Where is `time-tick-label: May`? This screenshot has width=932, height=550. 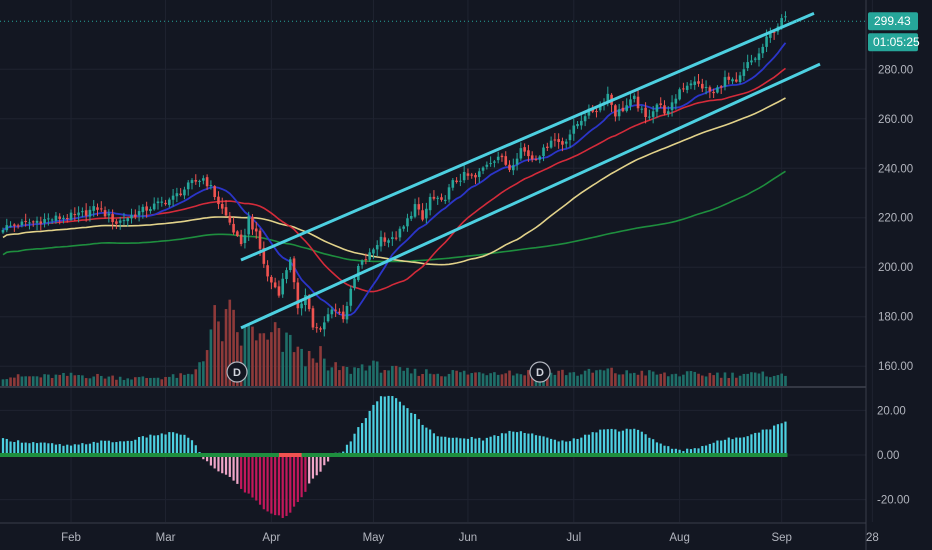
time-tick-label: May is located at coordinates (374, 538).